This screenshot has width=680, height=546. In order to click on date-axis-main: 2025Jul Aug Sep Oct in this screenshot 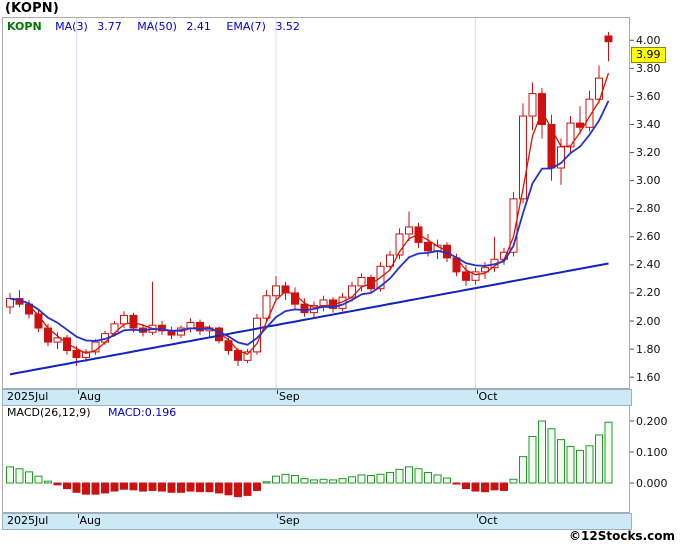, I will do `click(317, 397)`.